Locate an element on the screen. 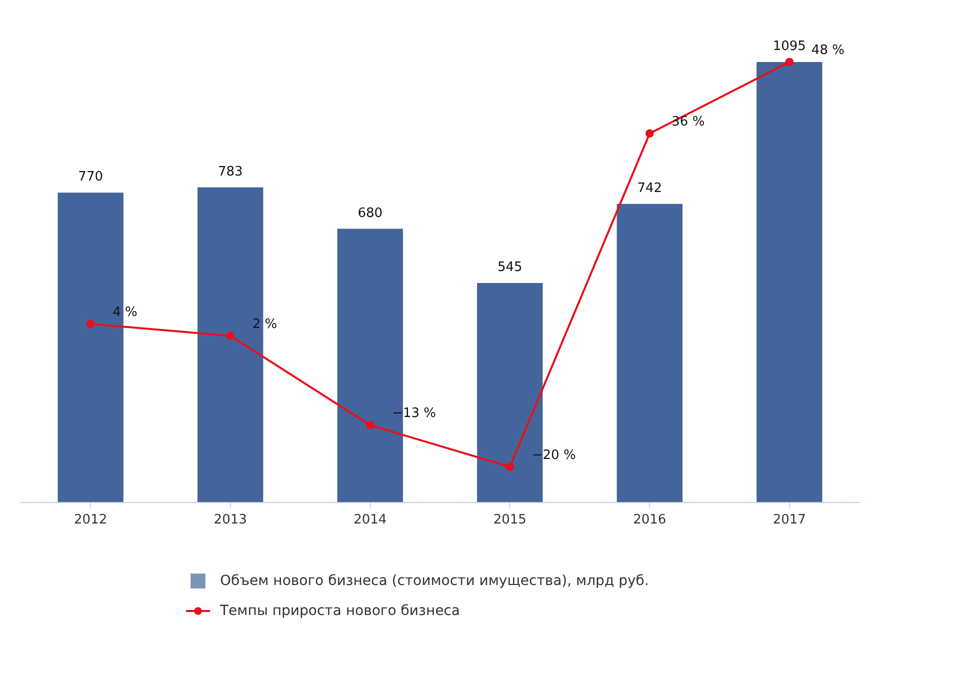  x-tick-label: 2017 is located at coordinates (789, 520).